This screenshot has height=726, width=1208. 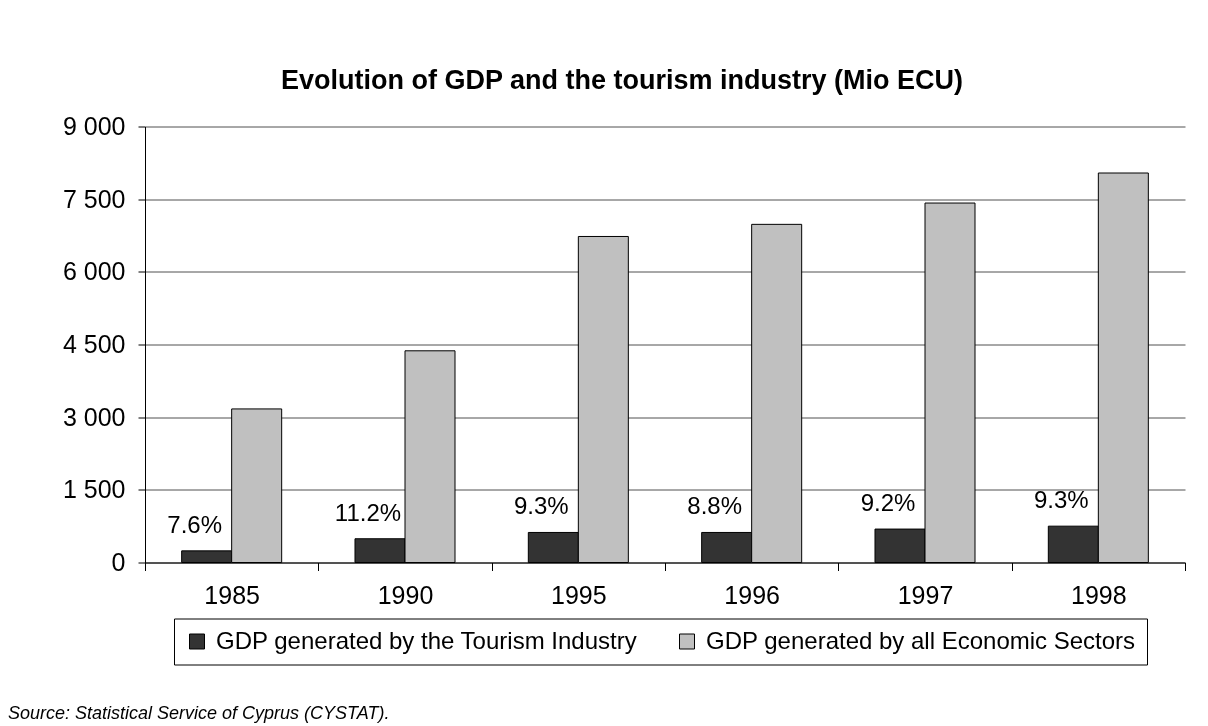 What do you see at coordinates (622, 79) in the screenshot?
I see `chart-title: Evolution of GDP and the tourism industry (Mio ECU)` at bounding box center [622, 79].